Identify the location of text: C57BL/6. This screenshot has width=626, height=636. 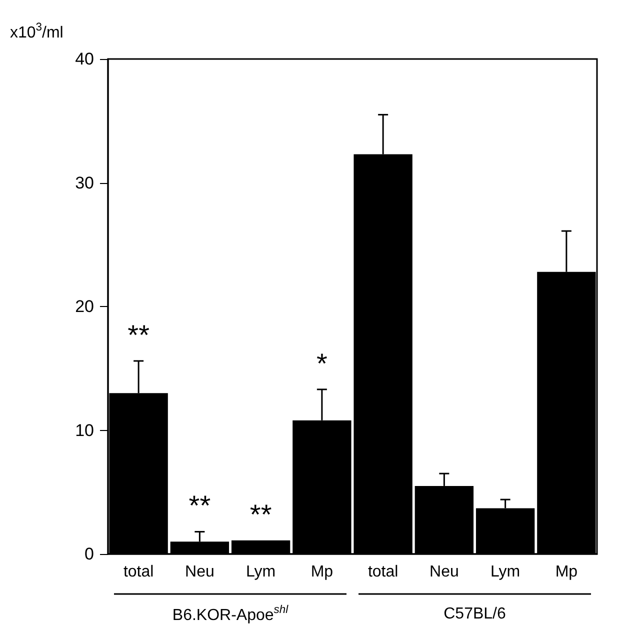
(475, 614).